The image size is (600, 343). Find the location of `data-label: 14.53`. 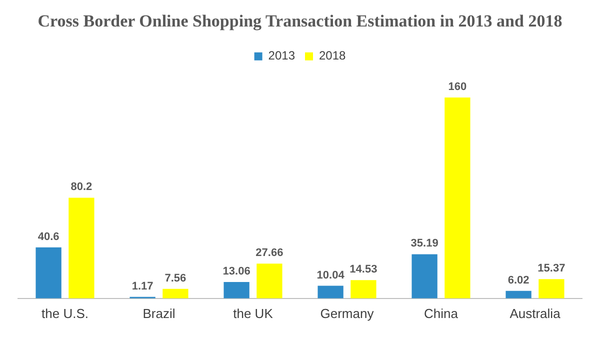

data-label: 14.53 is located at coordinates (364, 270).